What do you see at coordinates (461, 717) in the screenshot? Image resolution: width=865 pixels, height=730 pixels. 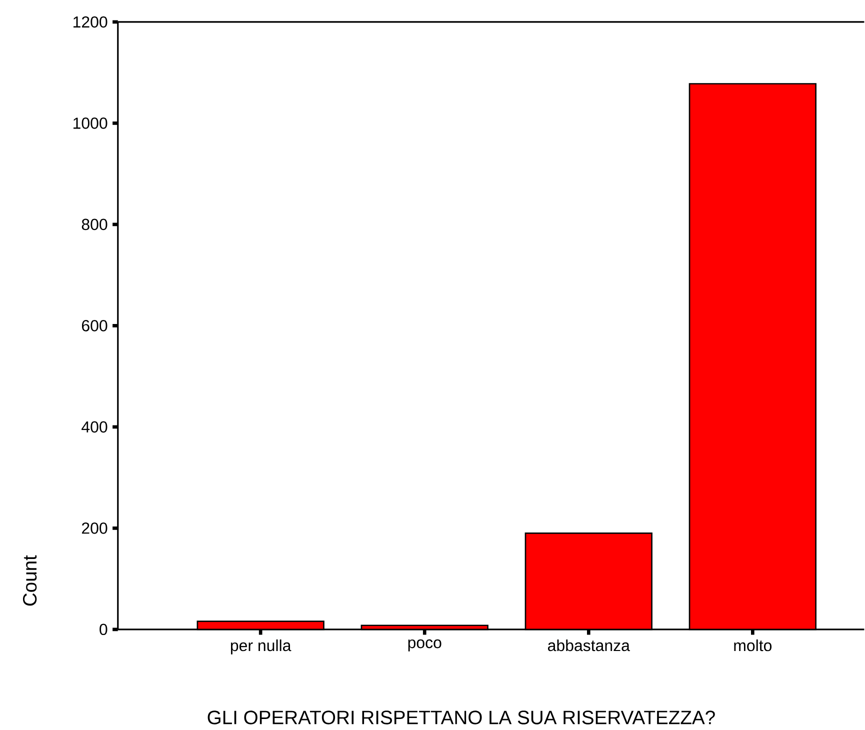 I see `x-axis-title: GLI OPERATORI RISPETTANO LA SUA RISERVATEZZA?` at bounding box center [461, 717].